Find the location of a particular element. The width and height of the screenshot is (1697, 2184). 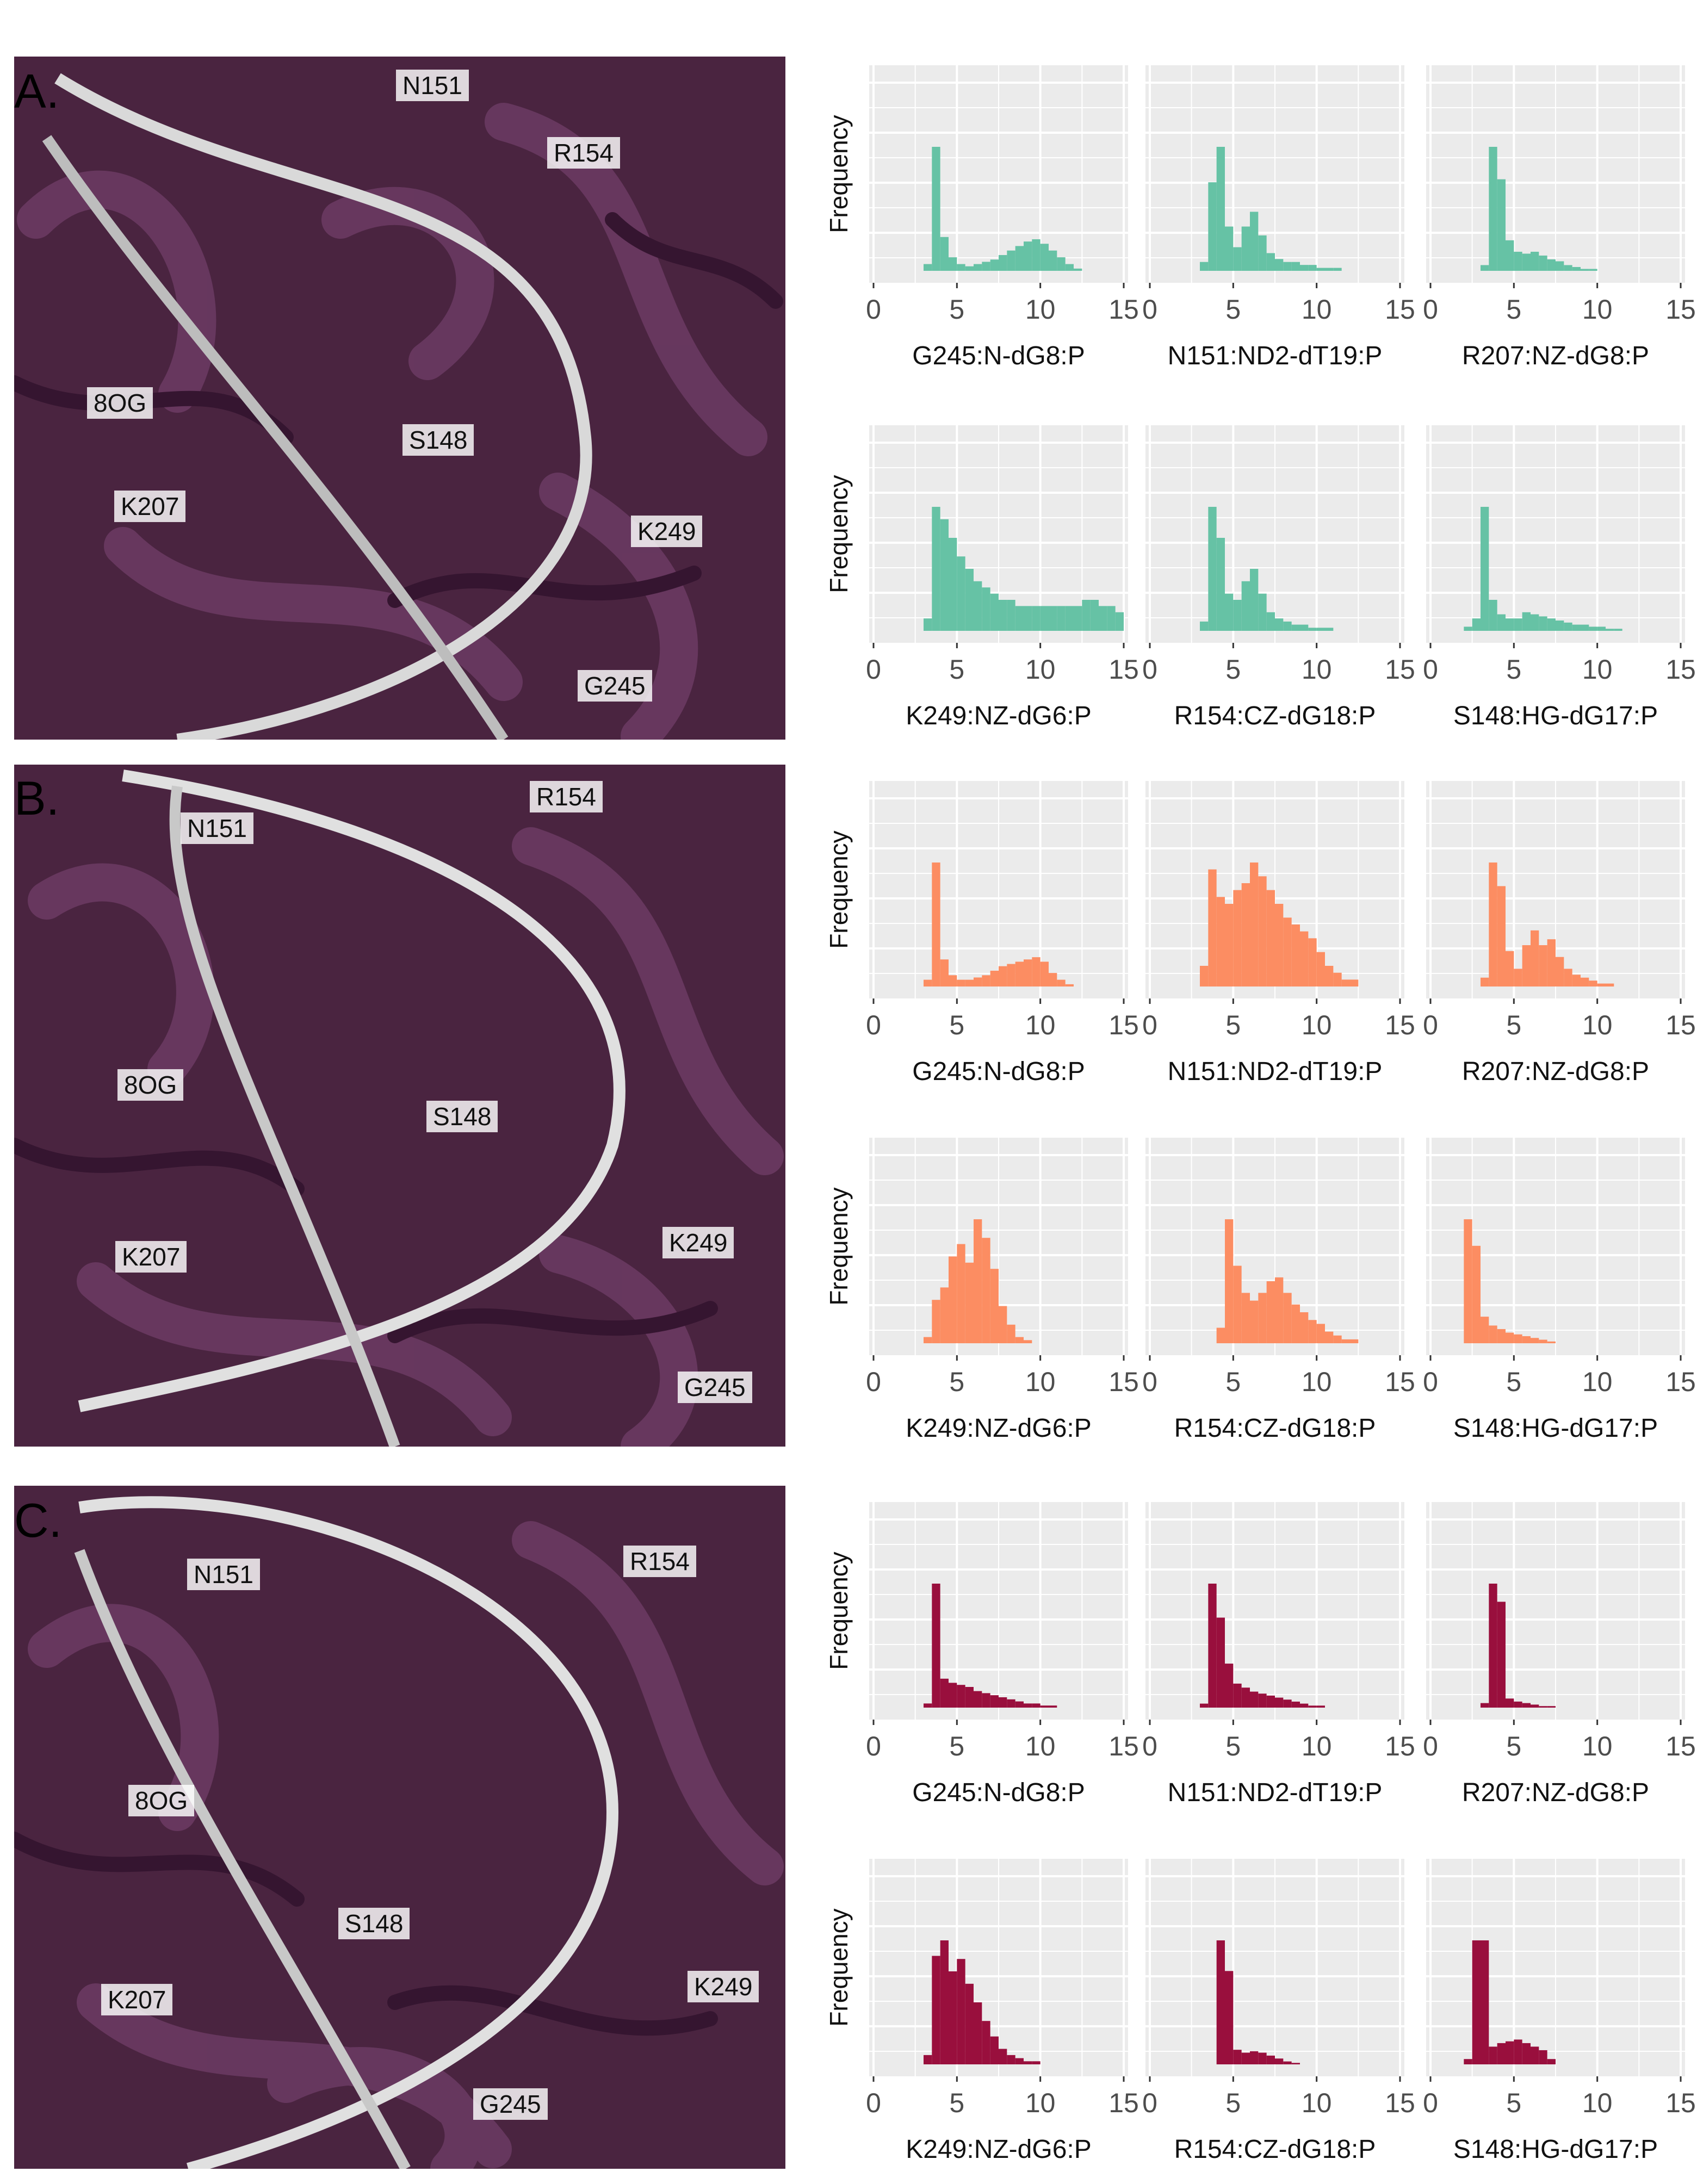

panel-letter-c: C. is located at coordinates (38, 1520).